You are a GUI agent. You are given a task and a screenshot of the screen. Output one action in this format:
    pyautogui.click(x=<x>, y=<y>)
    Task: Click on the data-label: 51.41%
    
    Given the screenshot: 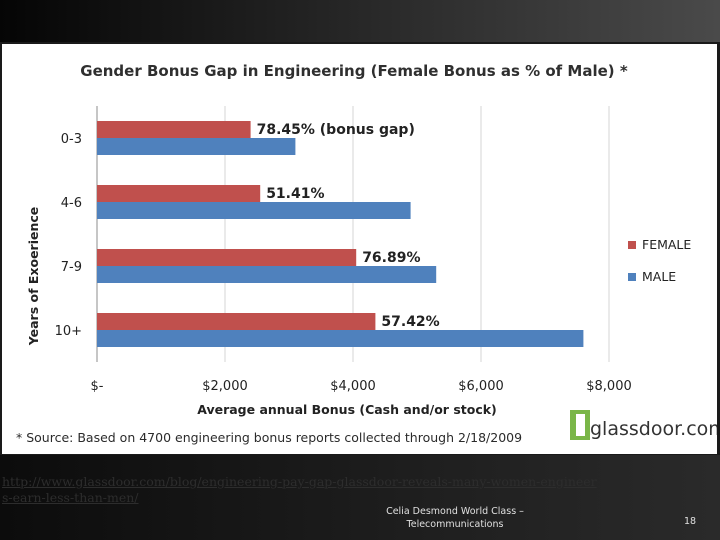 What is the action you would take?
    pyautogui.click(x=295, y=194)
    